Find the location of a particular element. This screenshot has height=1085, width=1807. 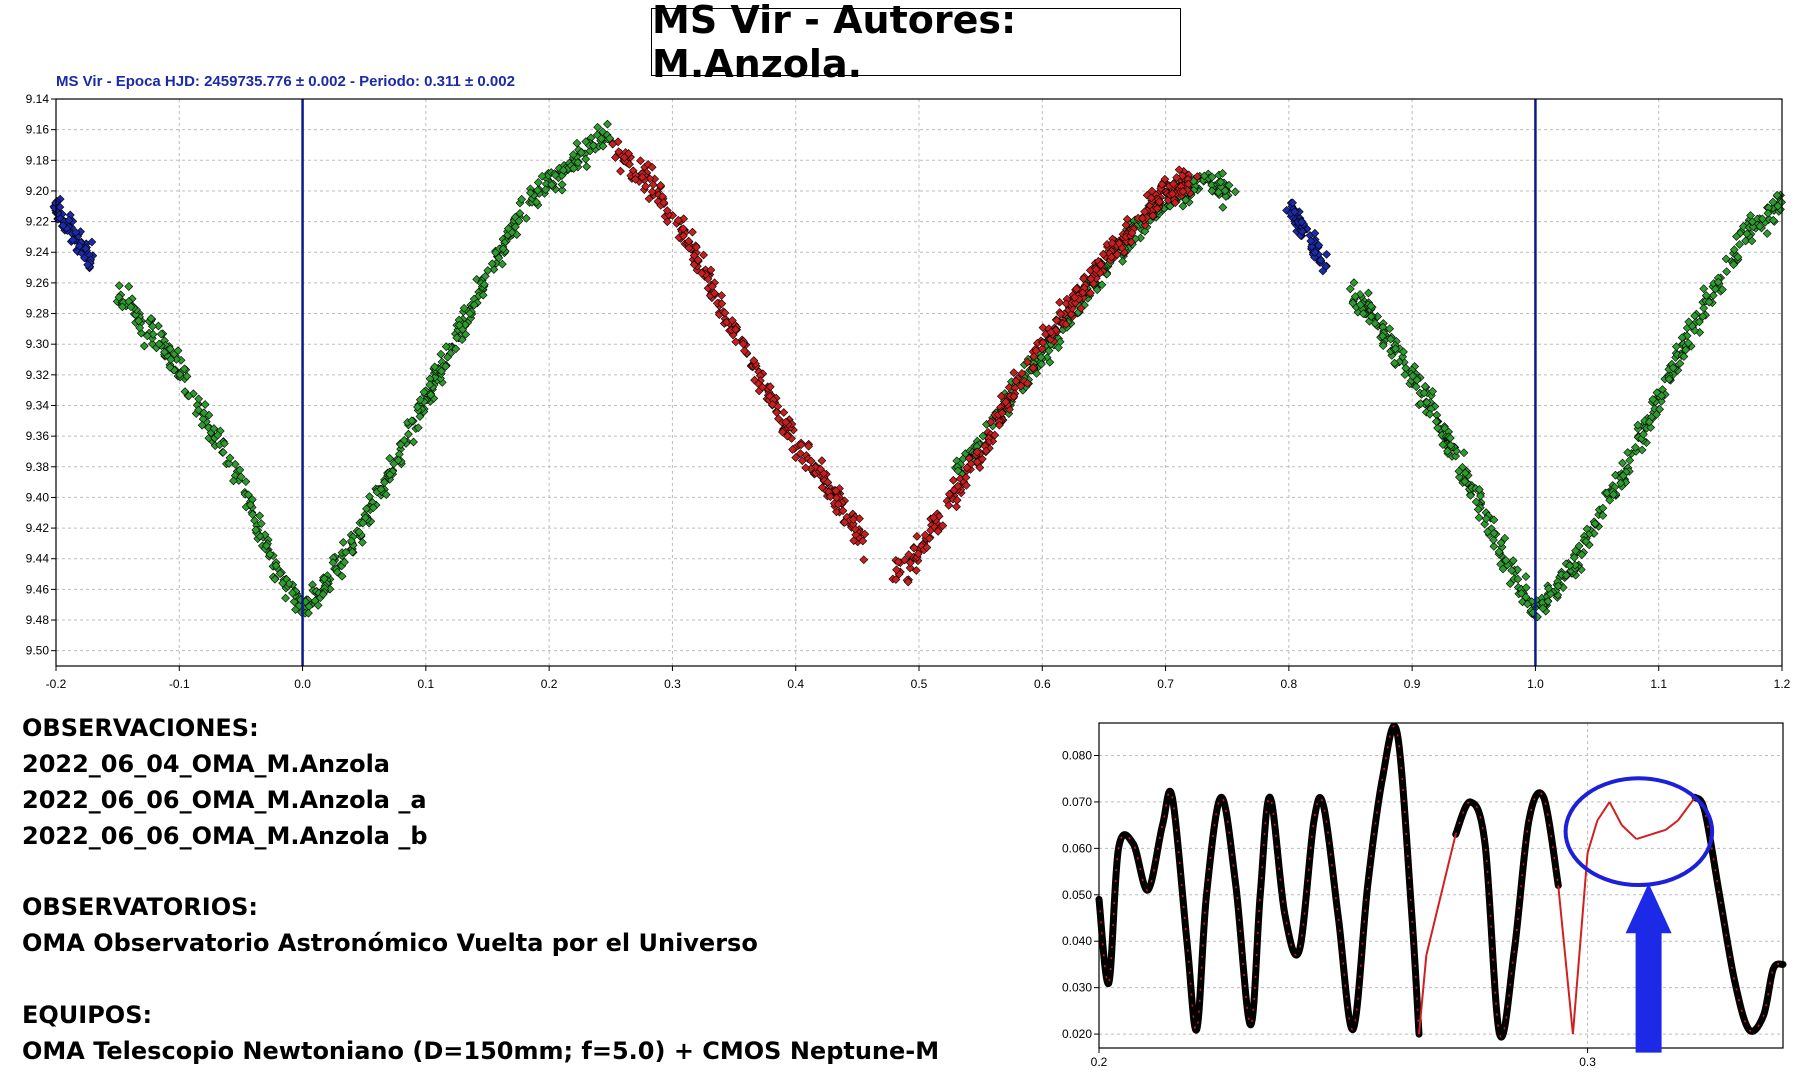

main-y-tick-label: 9.34 is located at coordinates (38, 405).